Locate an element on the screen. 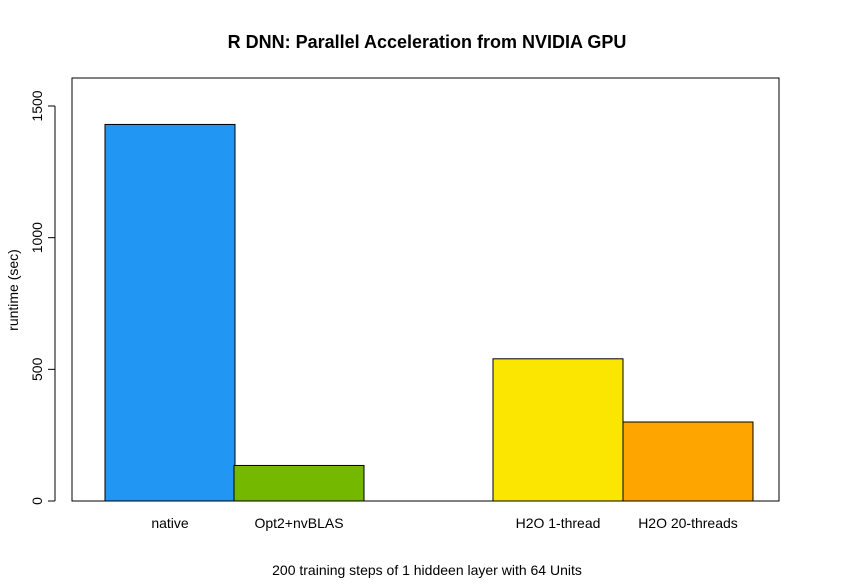  y-tick-label: 1500 is located at coordinates (37, 105).